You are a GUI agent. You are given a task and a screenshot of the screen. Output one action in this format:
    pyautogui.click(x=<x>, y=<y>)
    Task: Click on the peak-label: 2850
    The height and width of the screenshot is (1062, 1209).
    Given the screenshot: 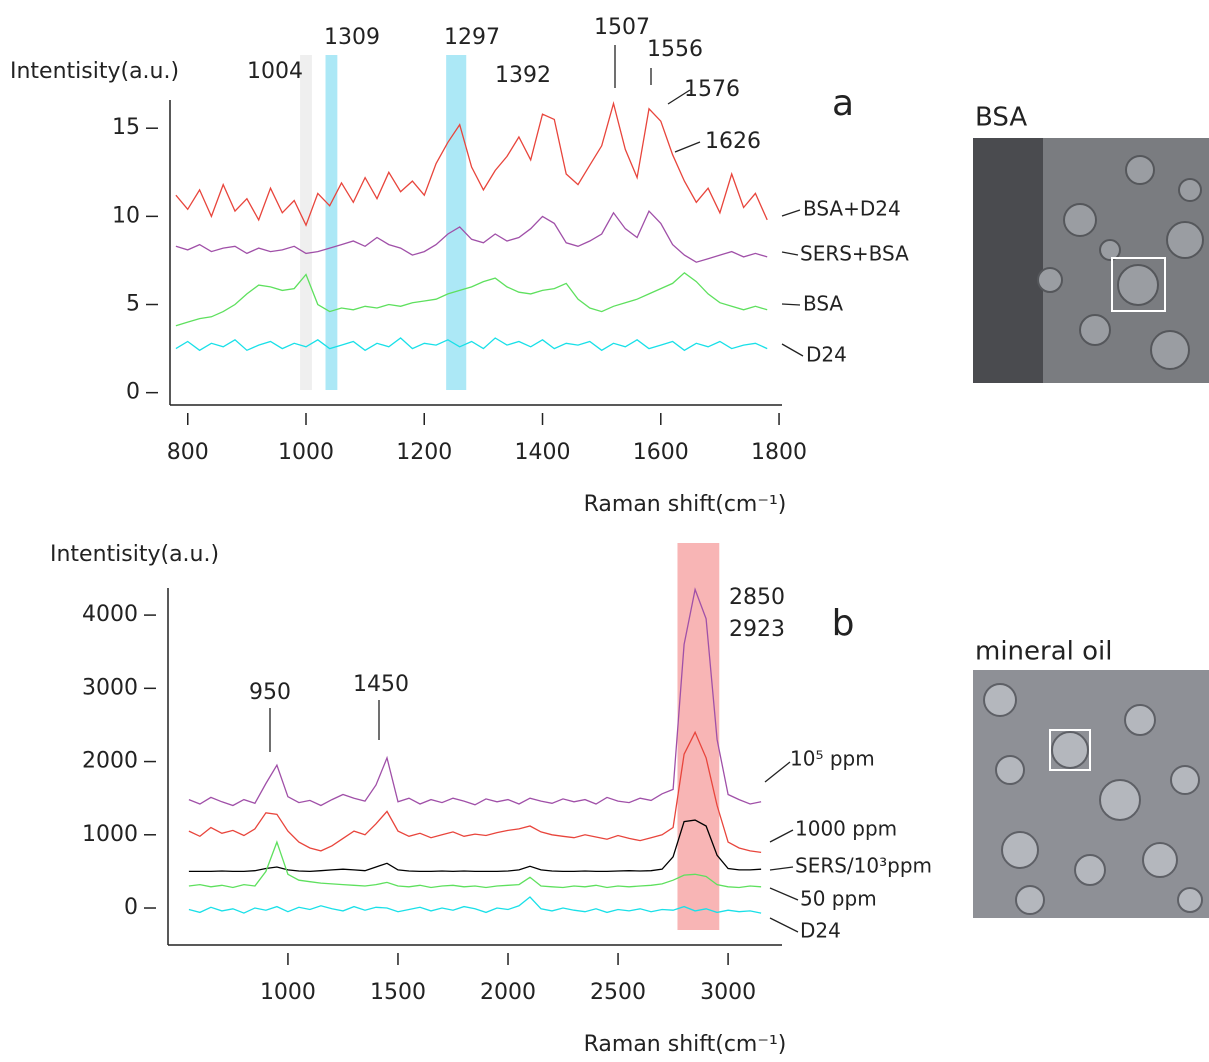 What is the action you would take?
    pyautogui.click(x=757, y=597)
    